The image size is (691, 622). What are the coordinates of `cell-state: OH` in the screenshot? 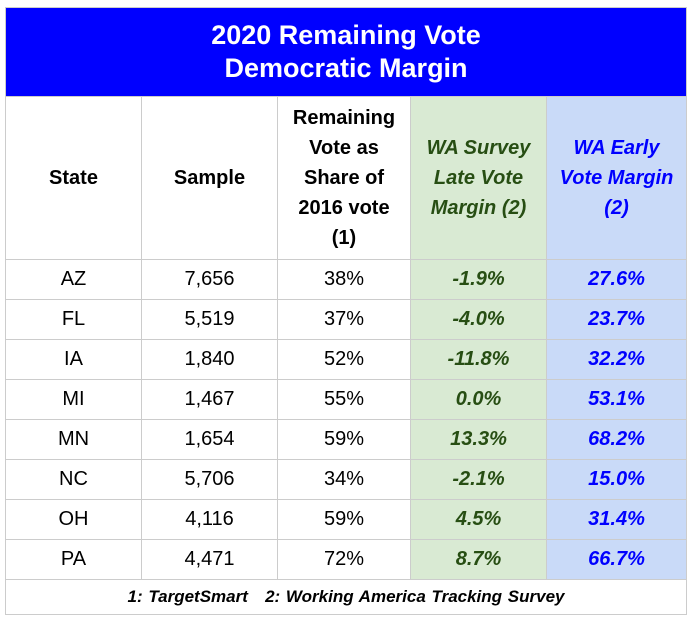 It's located at (73, 519).